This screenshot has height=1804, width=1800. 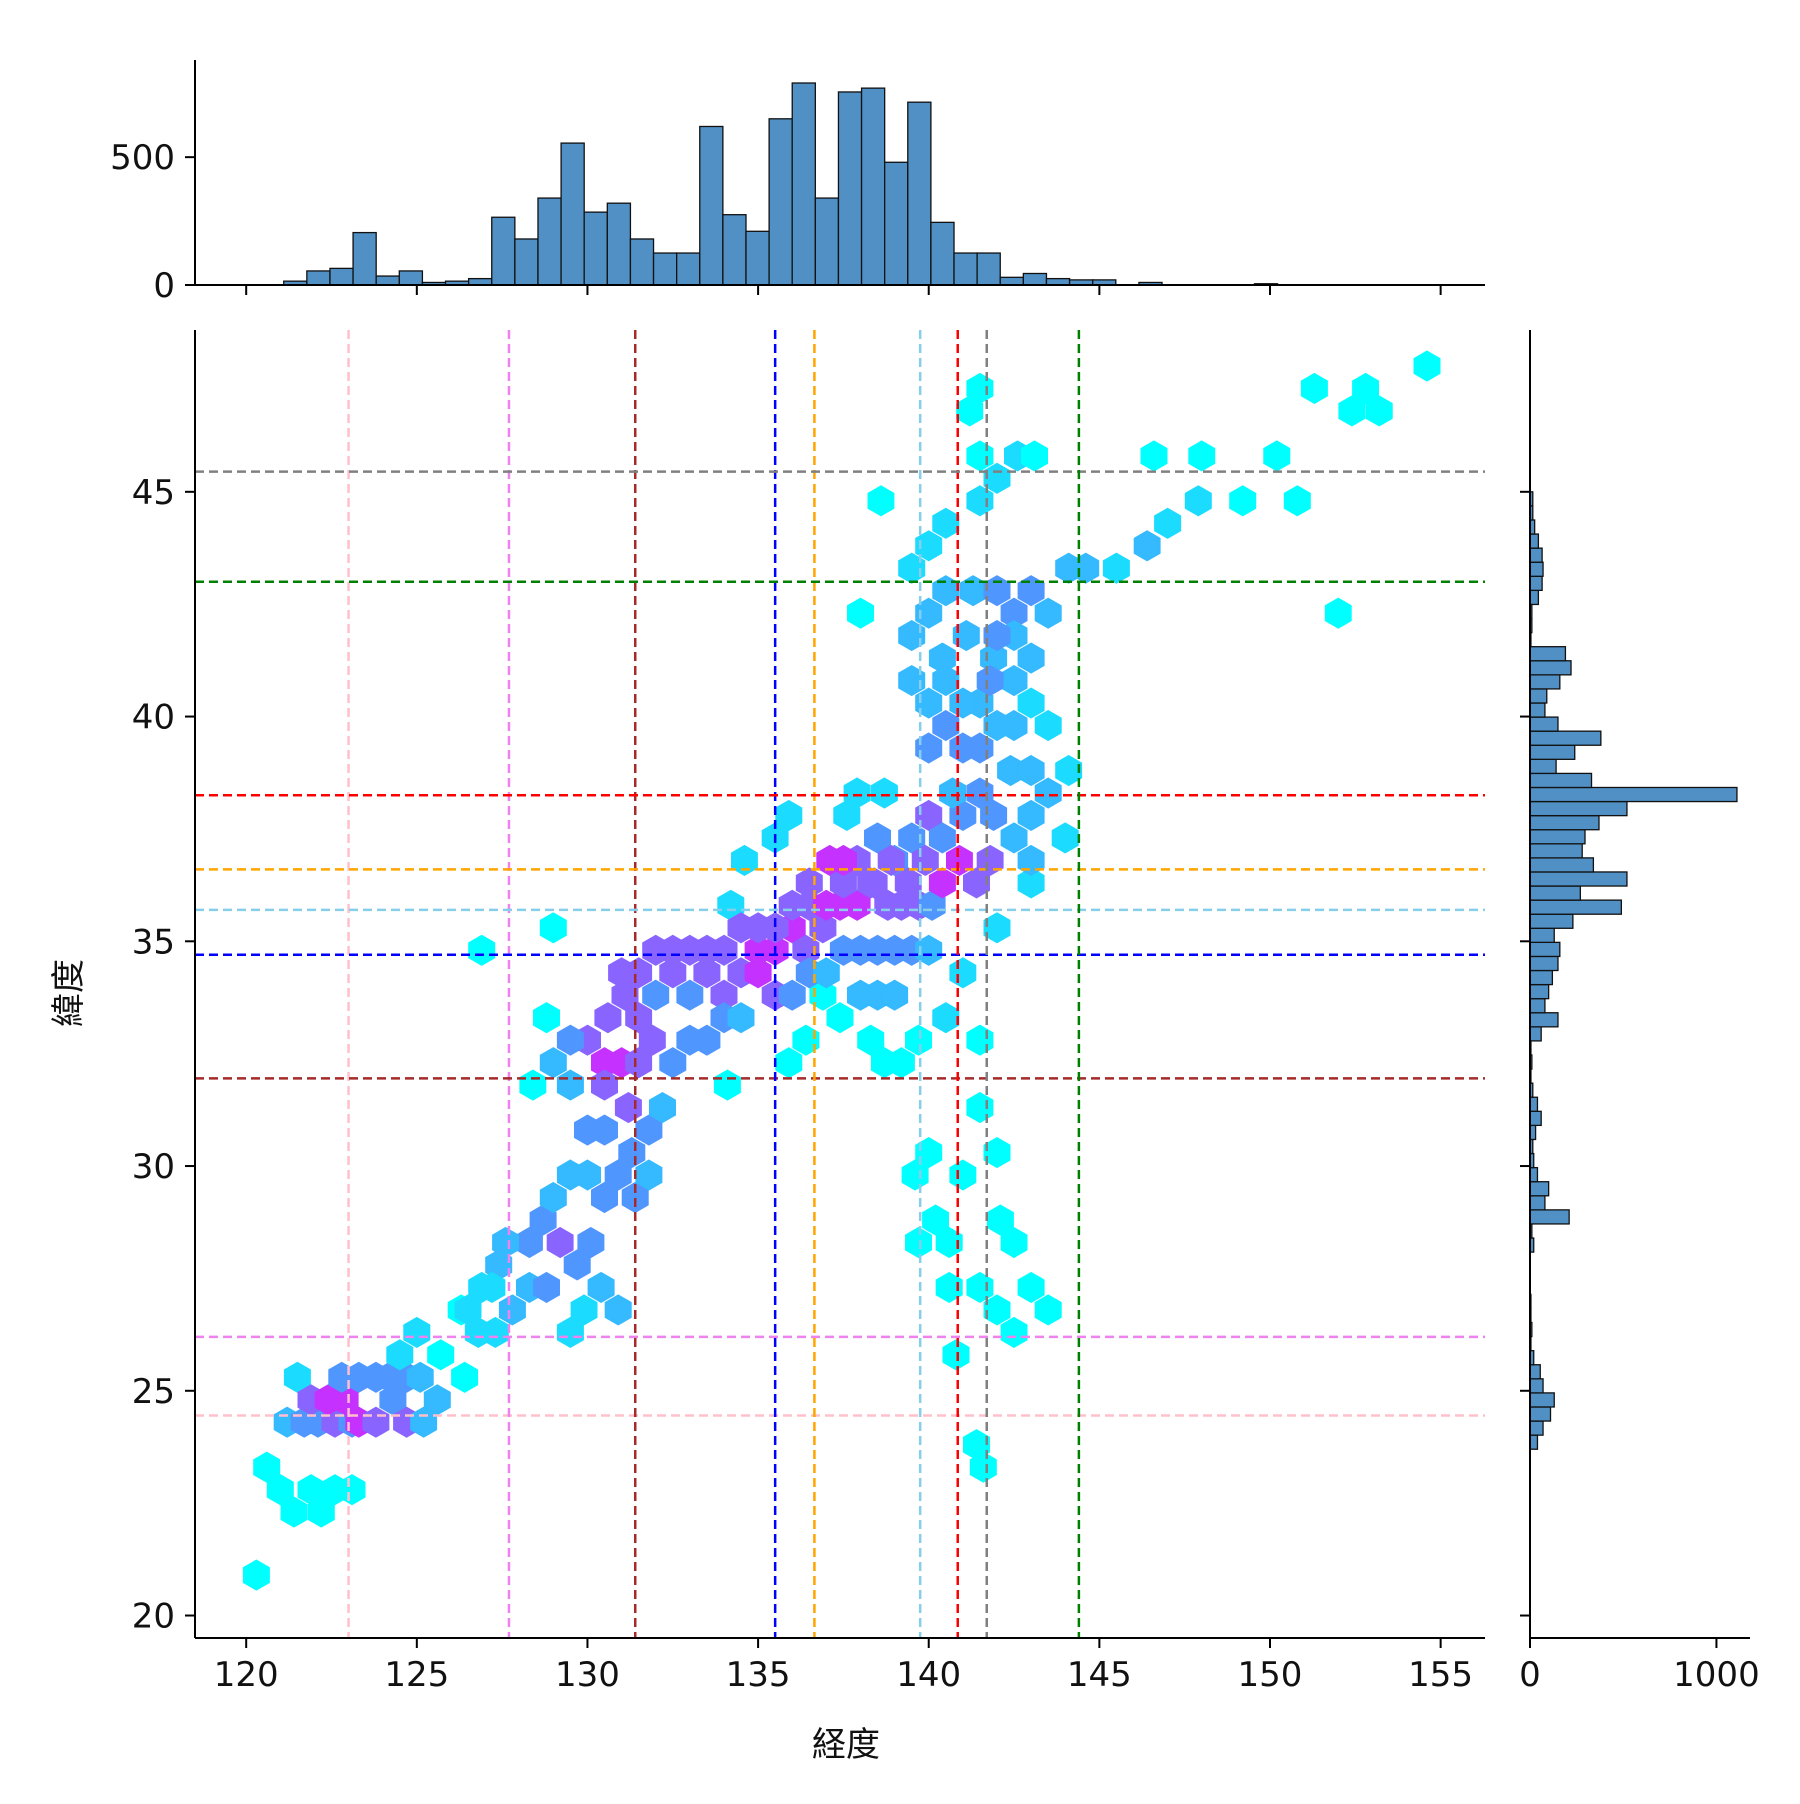 I want to click on x-tick-label: 135, so click(x=758, y=1675).